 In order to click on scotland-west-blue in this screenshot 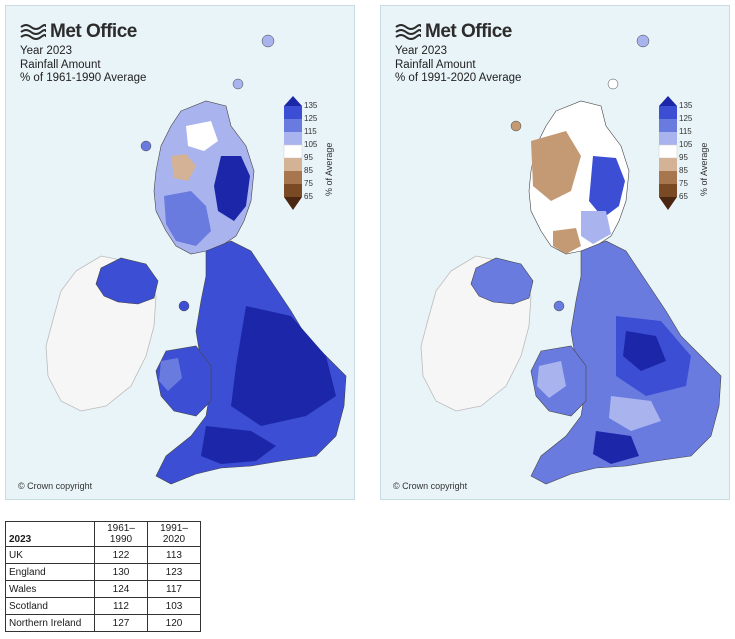, I will do `click(596, 227)`.